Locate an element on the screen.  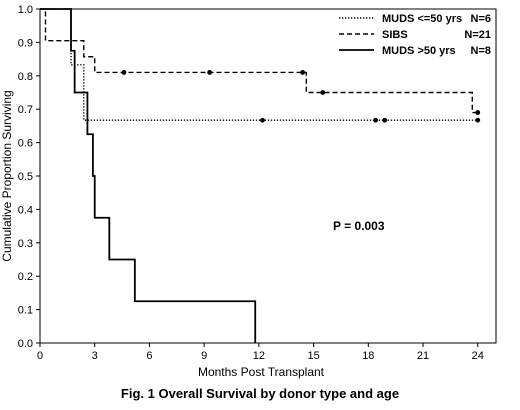
y-tick-label: 0.0 is located at coordinates (25, 344).